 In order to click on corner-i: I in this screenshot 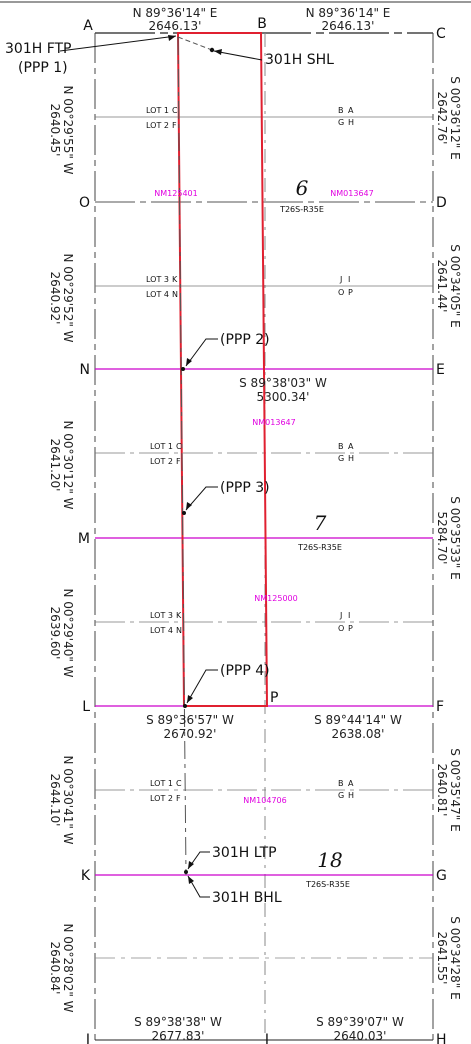, I will do `click(267, 1038)`.